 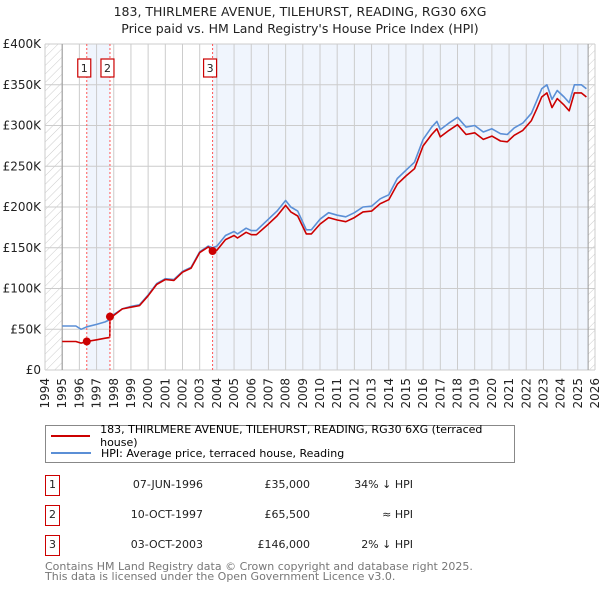 What do you see at coordinates (23, 85) in the screenshot?
I see `y-tick-label: £350K` at bounding box center [23, 85].